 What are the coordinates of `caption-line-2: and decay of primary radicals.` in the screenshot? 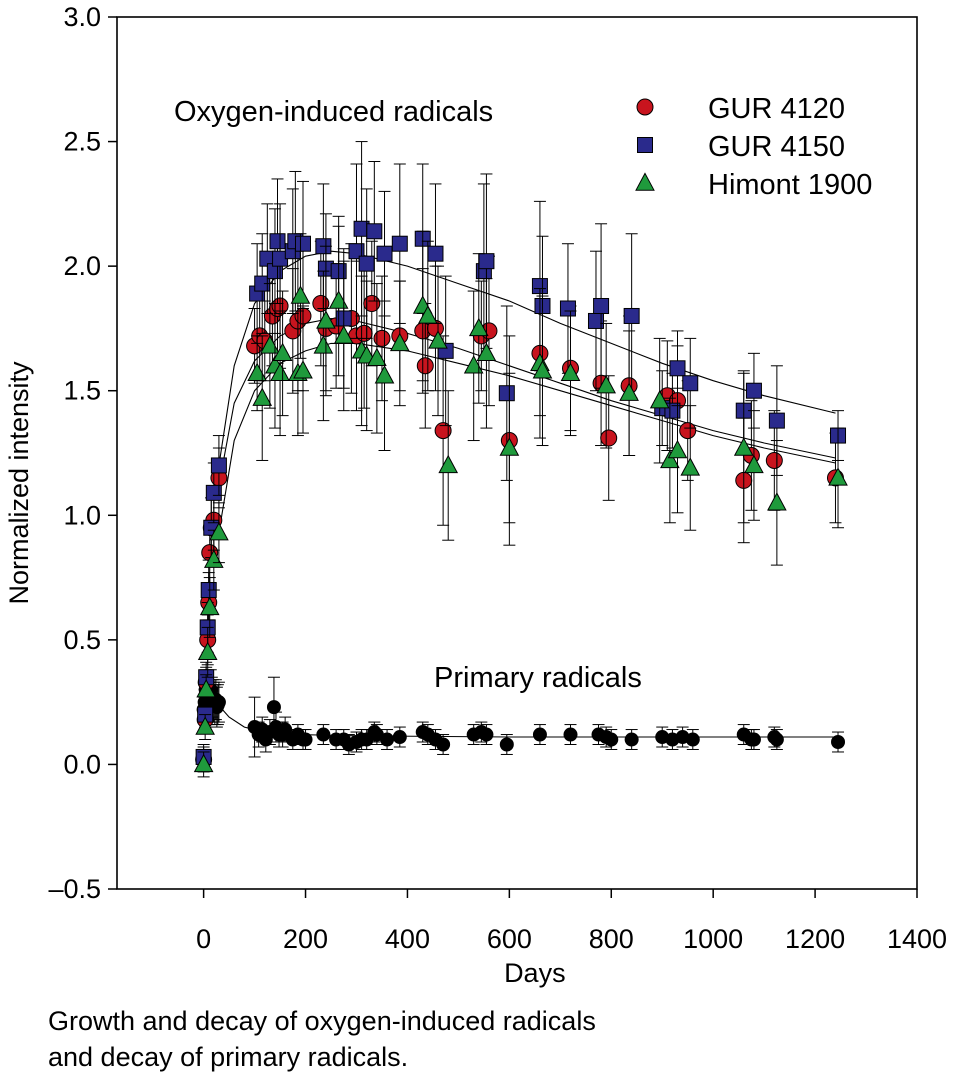 It's located at (228, 1057).